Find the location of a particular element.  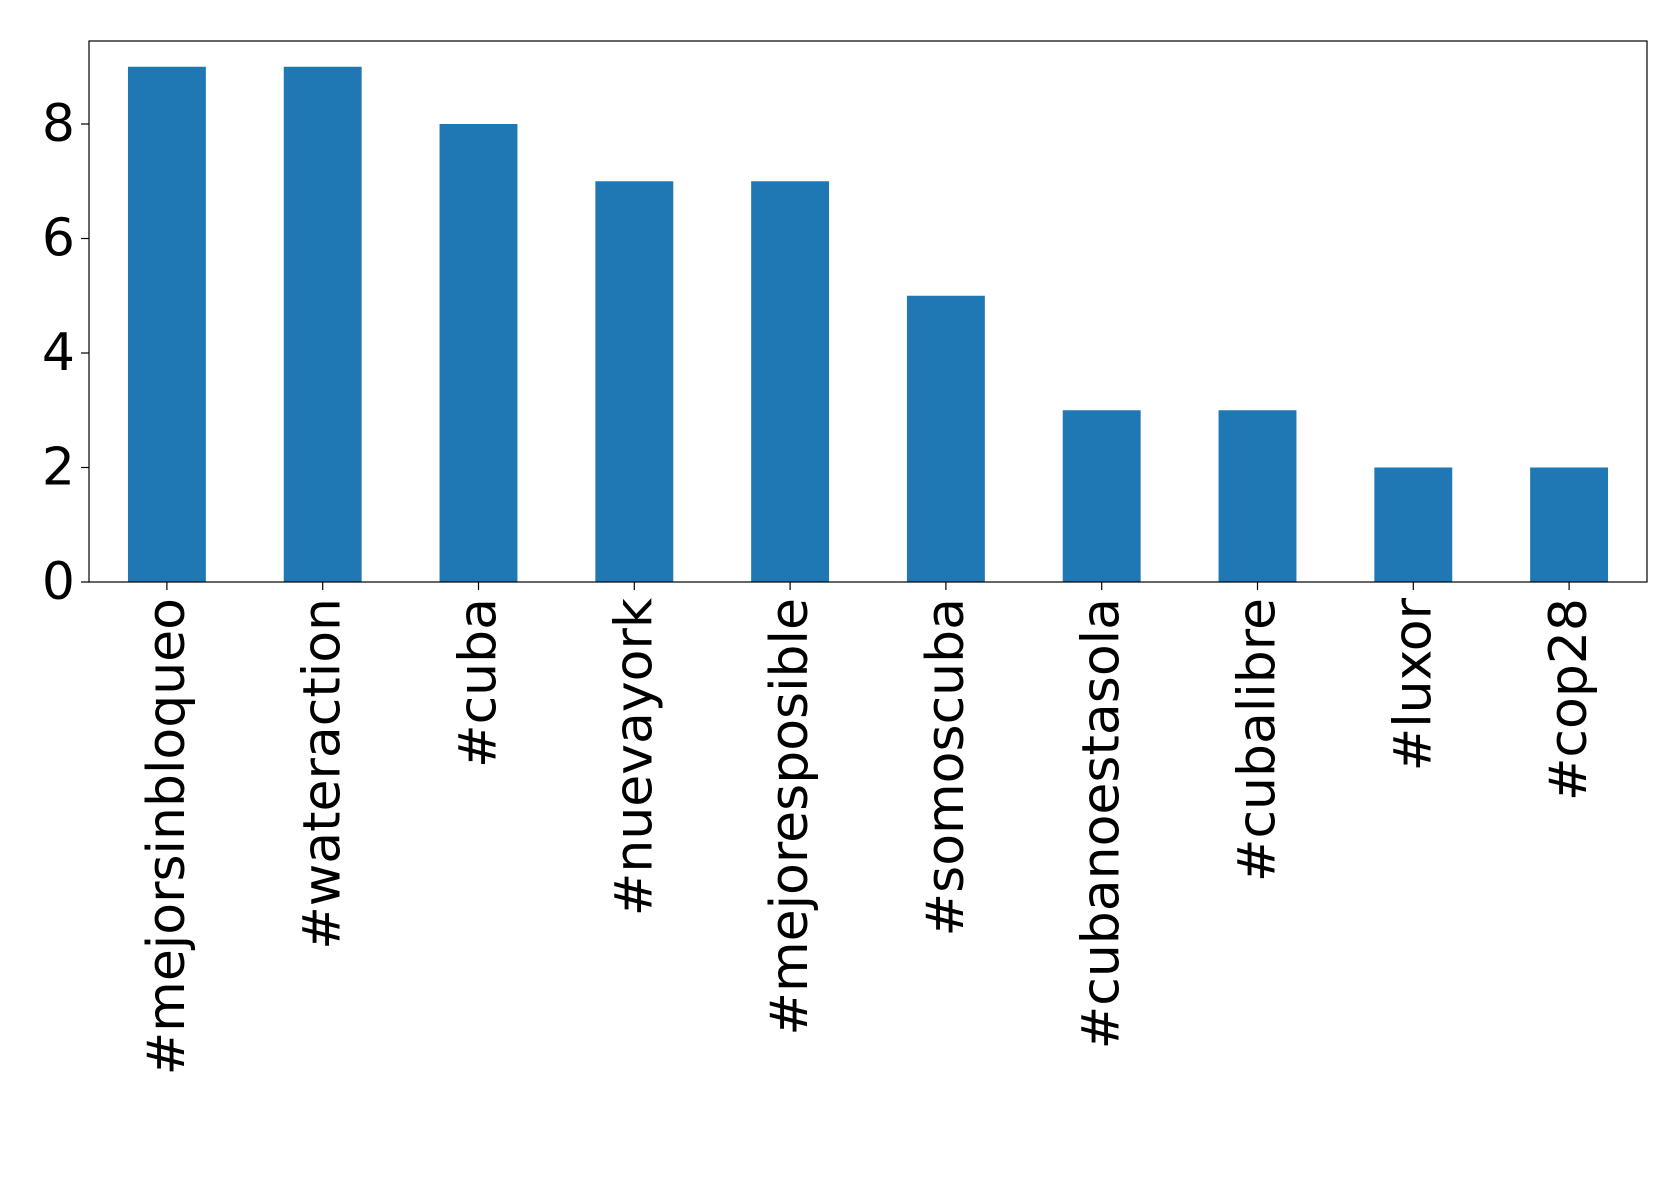

x-tick-label: #cop28 is located at coordinates (1569, 699).